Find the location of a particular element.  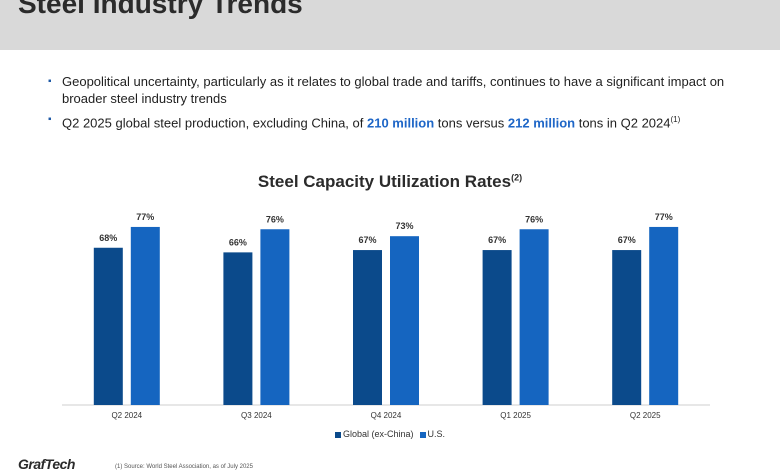

legend-item: Global (ex-China) is located at coordinates (374, 434).